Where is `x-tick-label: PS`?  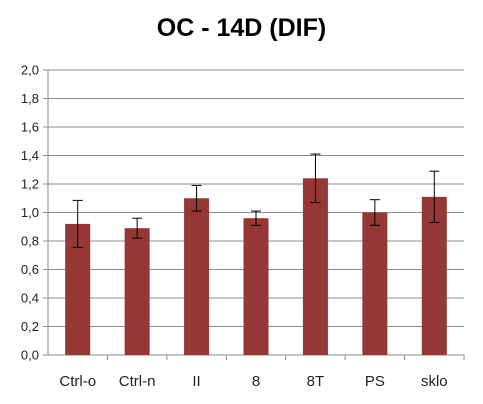 x-tick-label: PS is located at coordinates (375, 381).